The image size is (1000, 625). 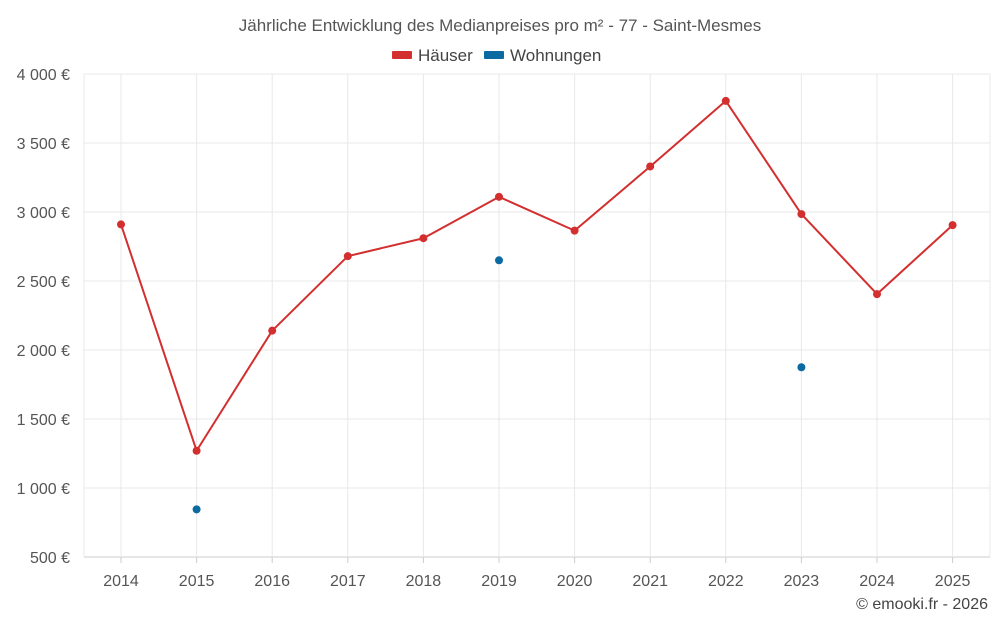 I want to click on legend-swatch-haeuser, so click(x=402, y=55).